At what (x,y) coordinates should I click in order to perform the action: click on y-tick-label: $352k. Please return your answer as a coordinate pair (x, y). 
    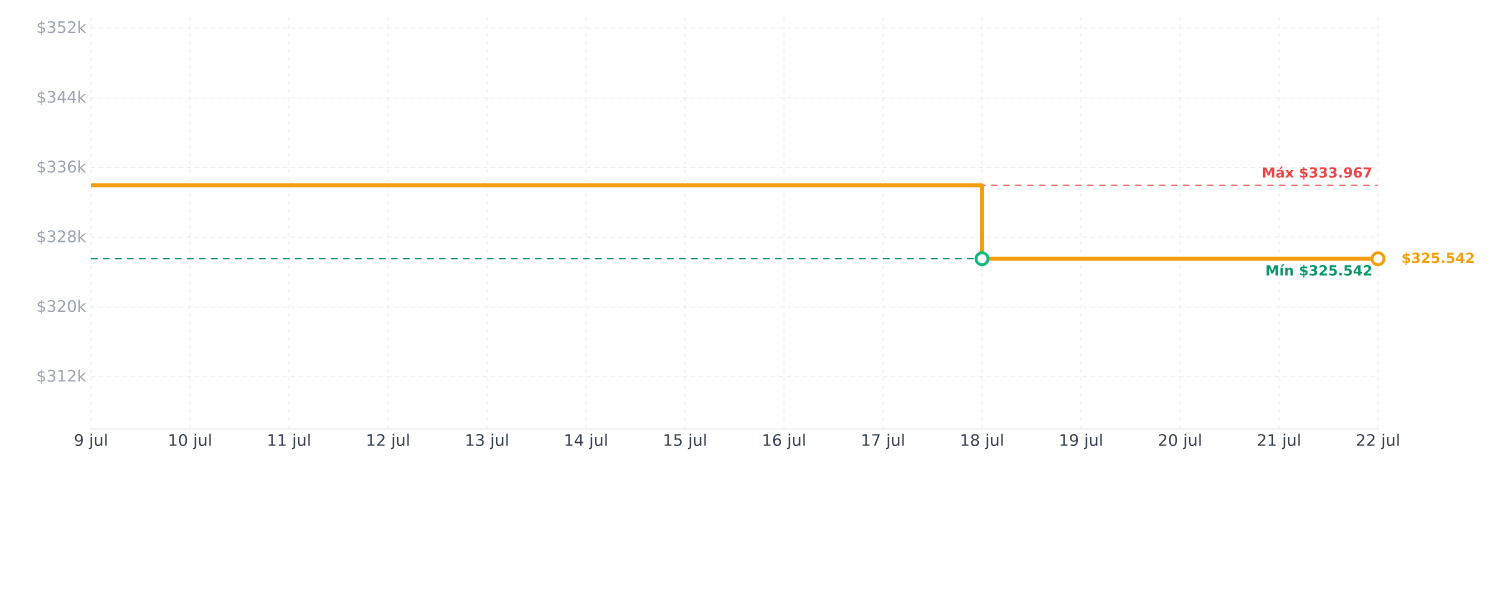
    Looking at the image, I should click on (62, 28).